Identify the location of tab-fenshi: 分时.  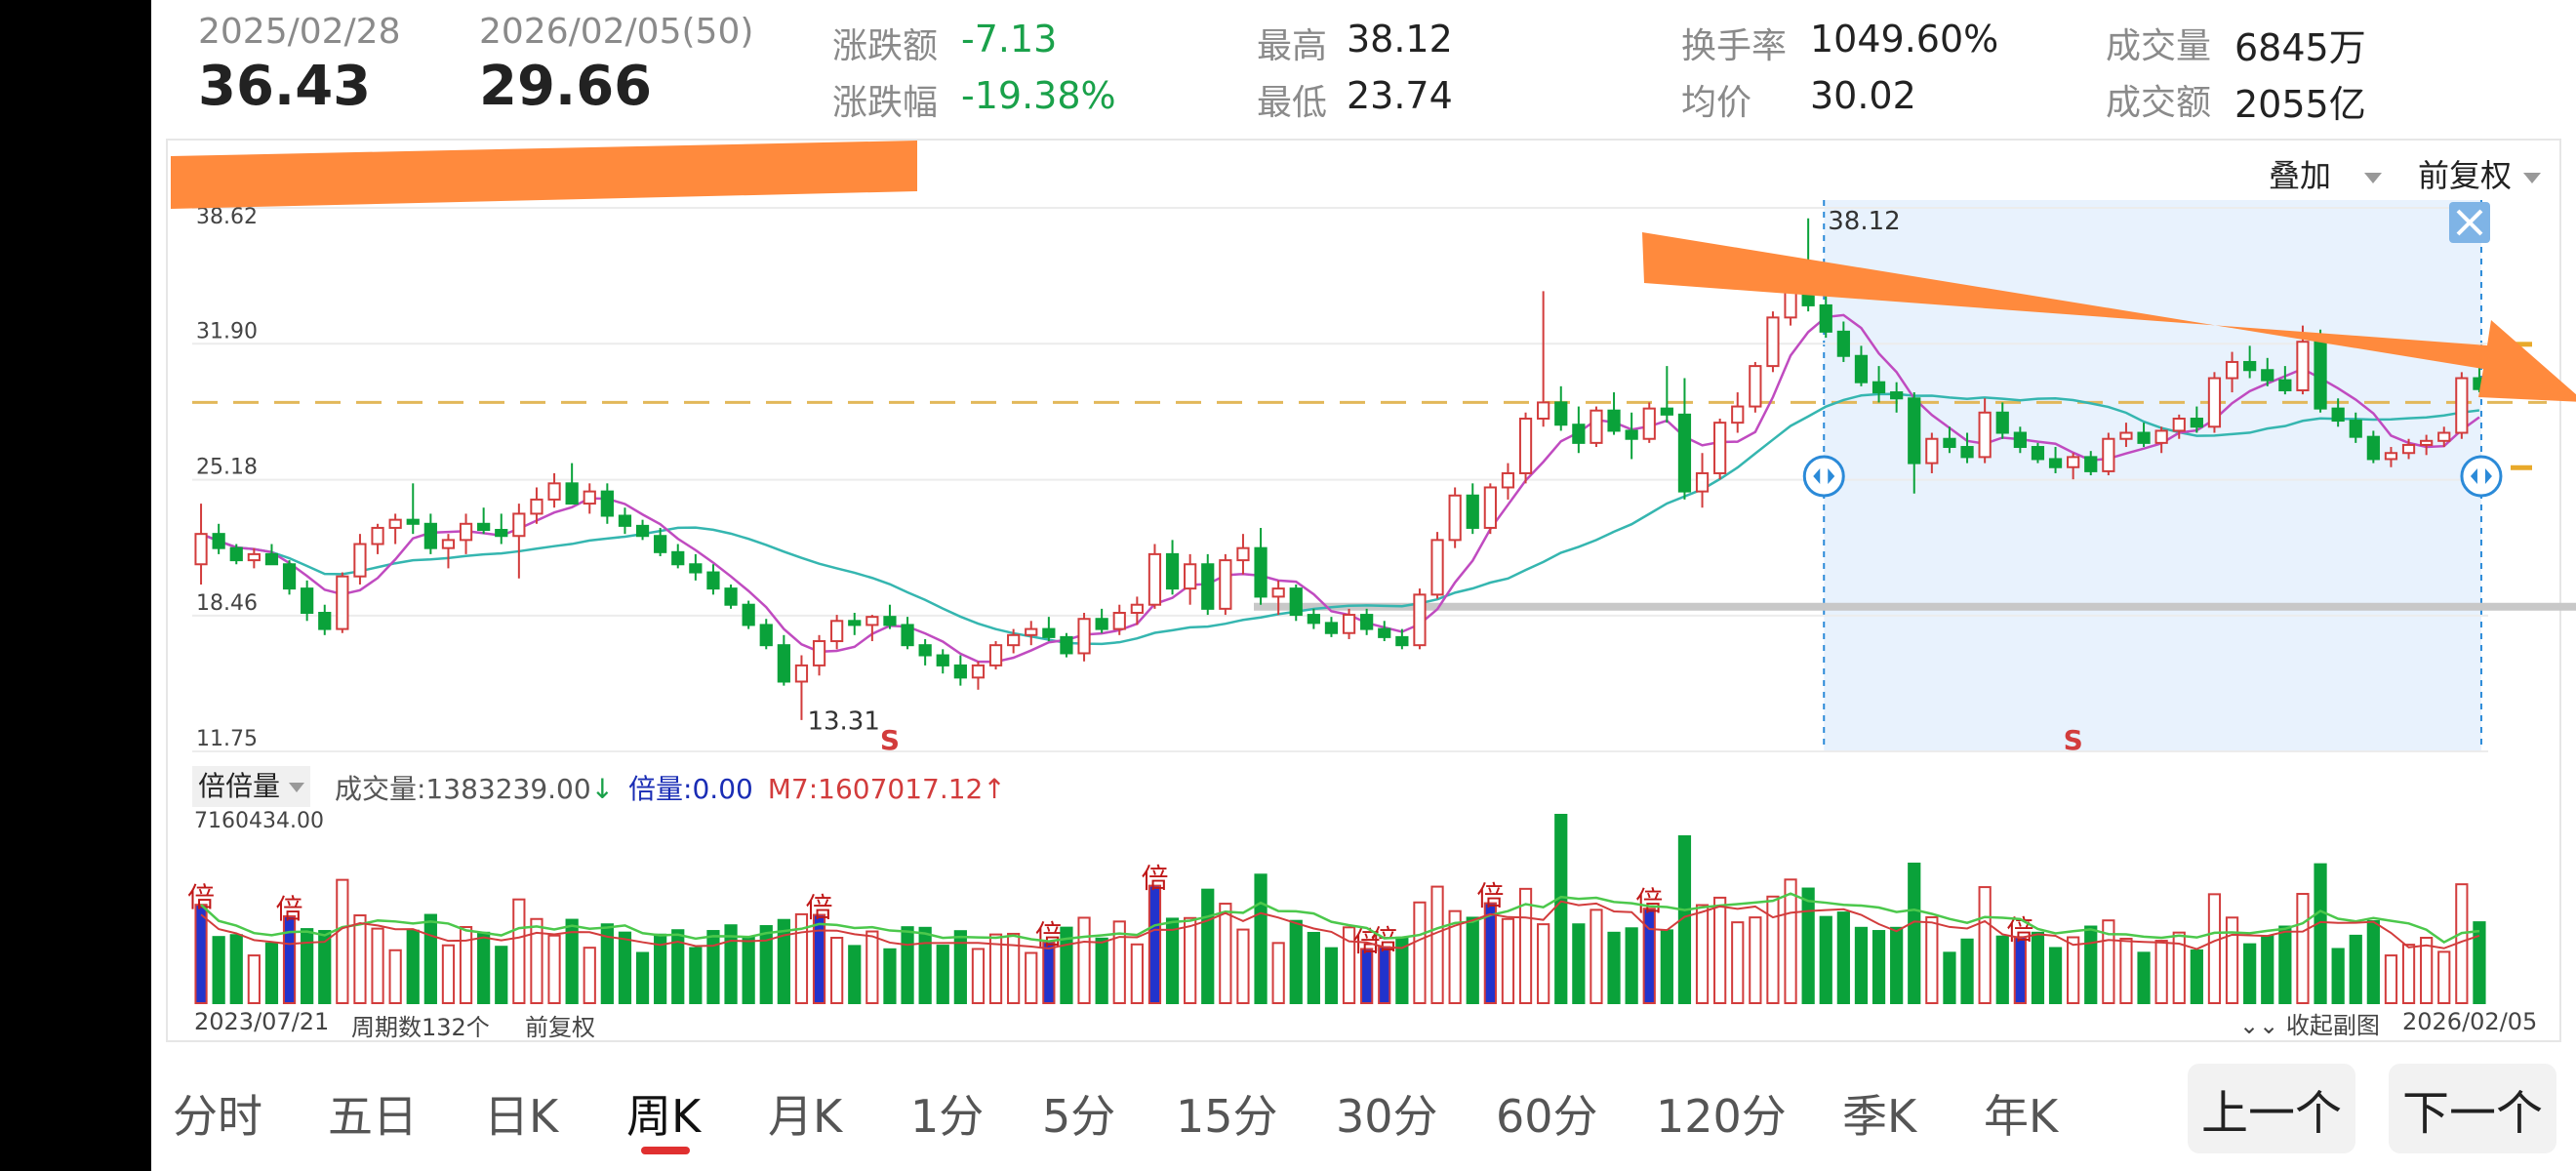
(217, 1116).